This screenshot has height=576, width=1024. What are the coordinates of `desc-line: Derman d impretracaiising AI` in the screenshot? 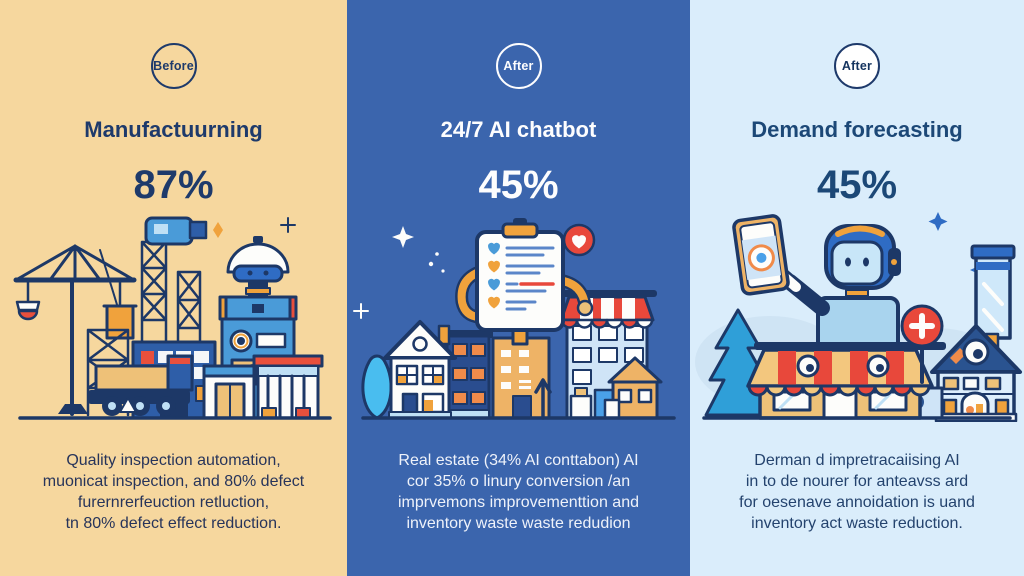 It's located at (857, 461).